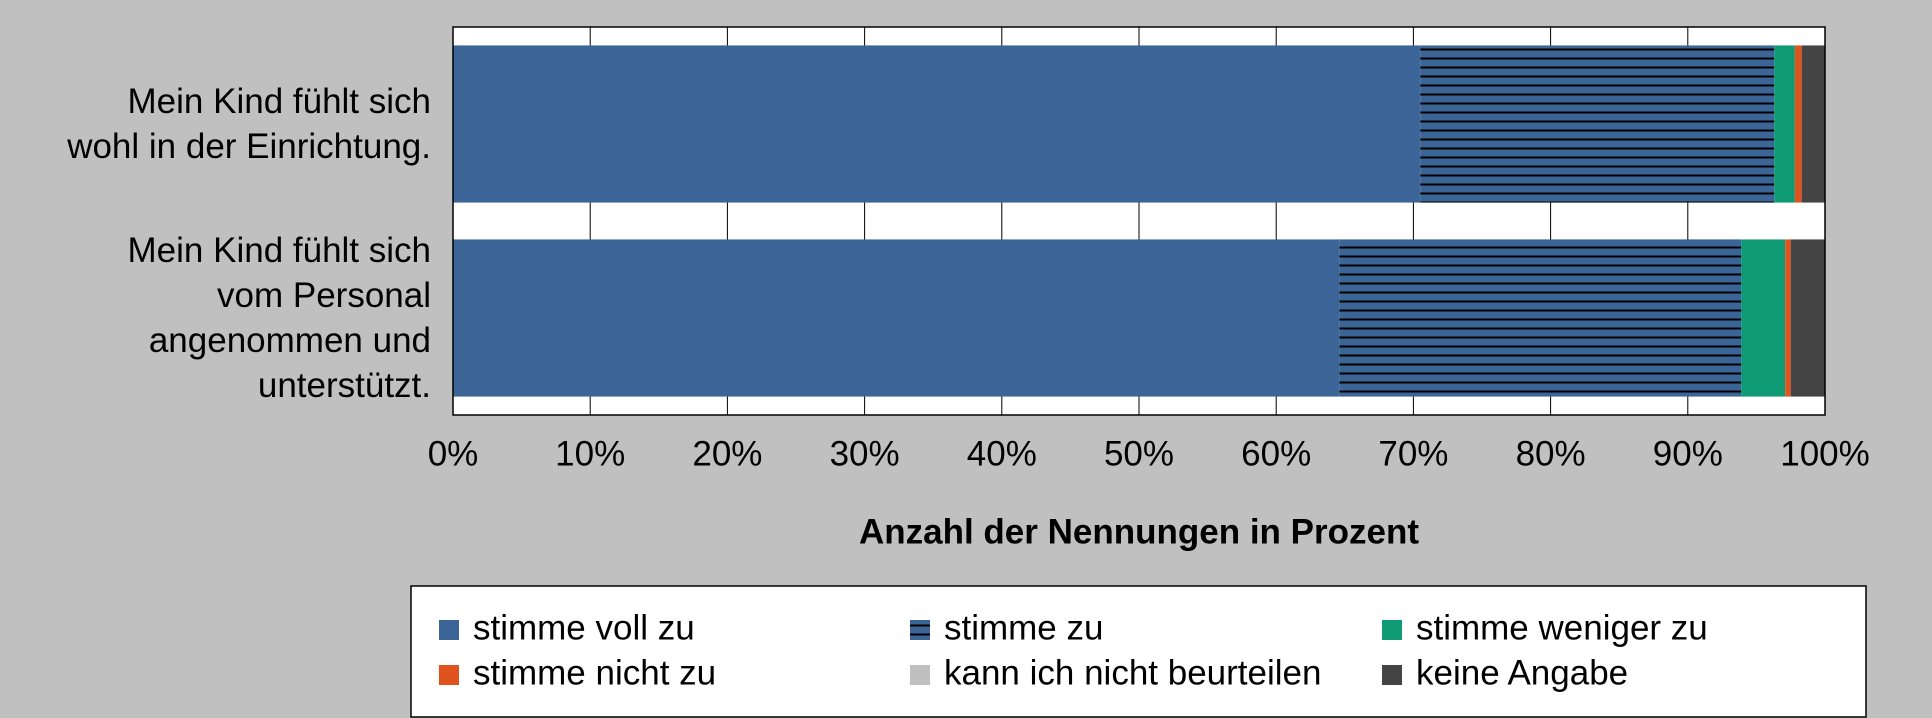  I want to click on legend-label: stimme voll zu, so click(584, 627).